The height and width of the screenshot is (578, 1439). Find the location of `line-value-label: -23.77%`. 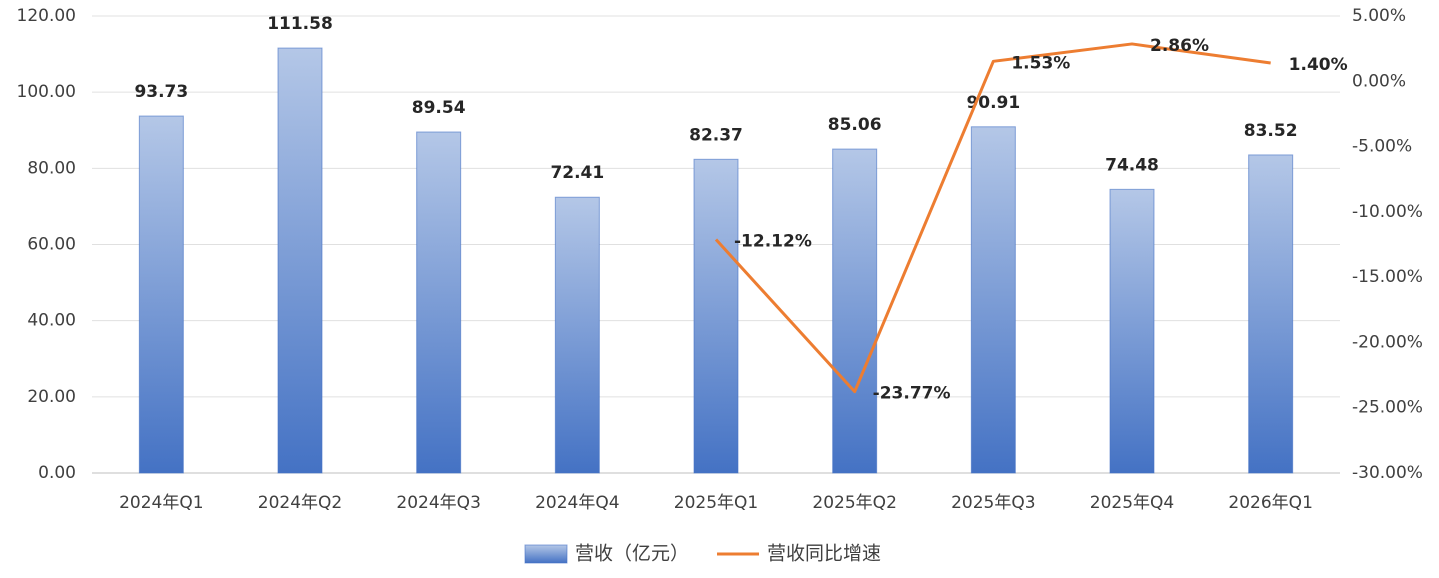

line-value-label: -23.77% is located at coordinates (912, 394).